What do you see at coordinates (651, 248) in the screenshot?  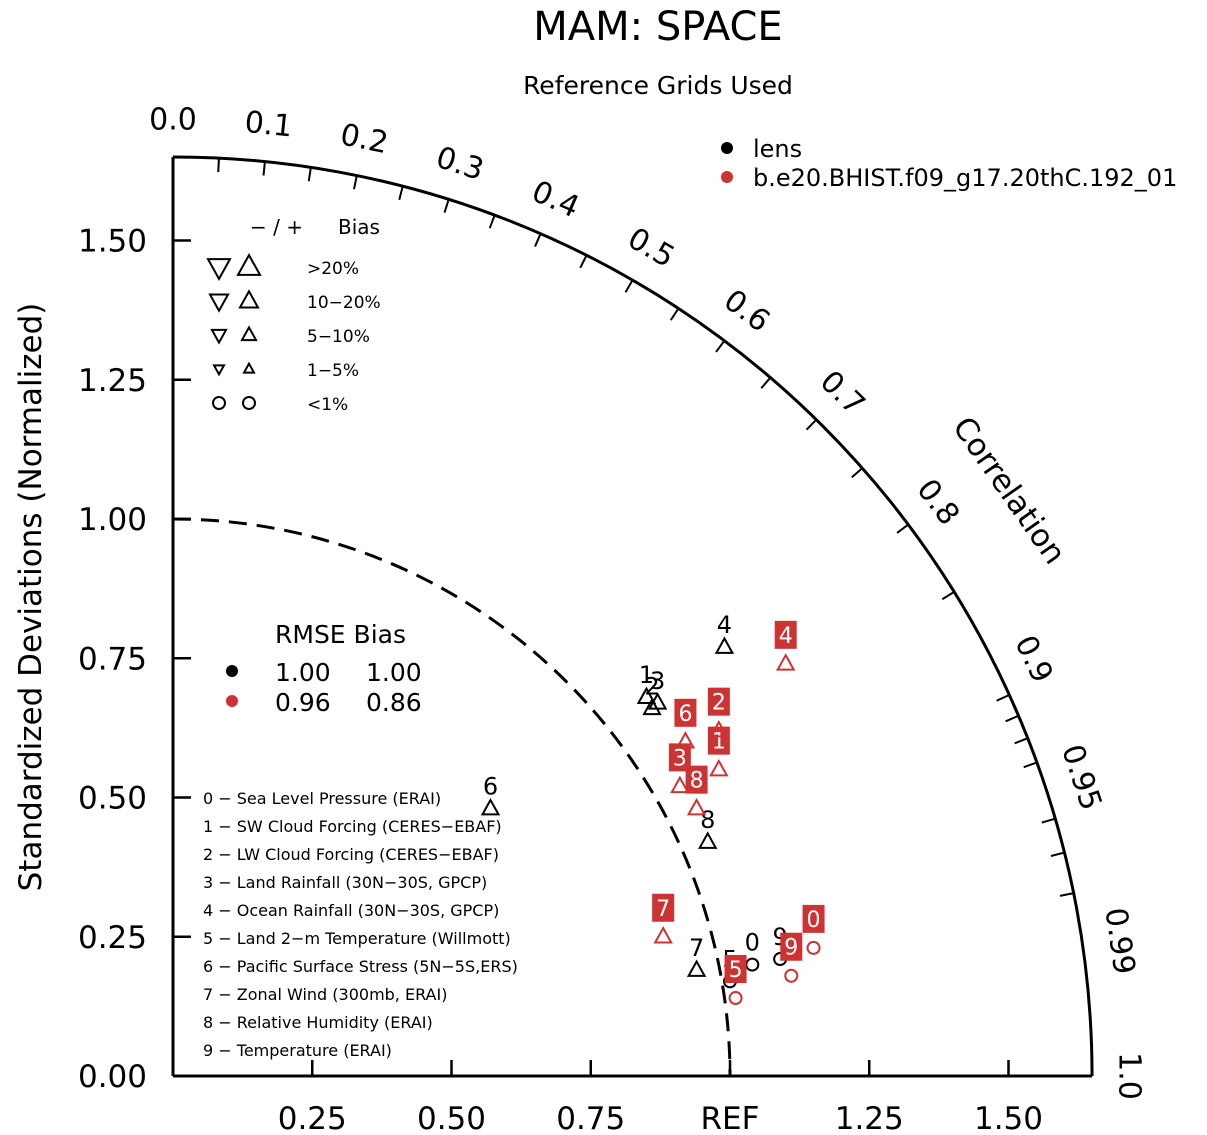 I see `correlation-tick-label: 0.5` at bounding box center [651, 248].